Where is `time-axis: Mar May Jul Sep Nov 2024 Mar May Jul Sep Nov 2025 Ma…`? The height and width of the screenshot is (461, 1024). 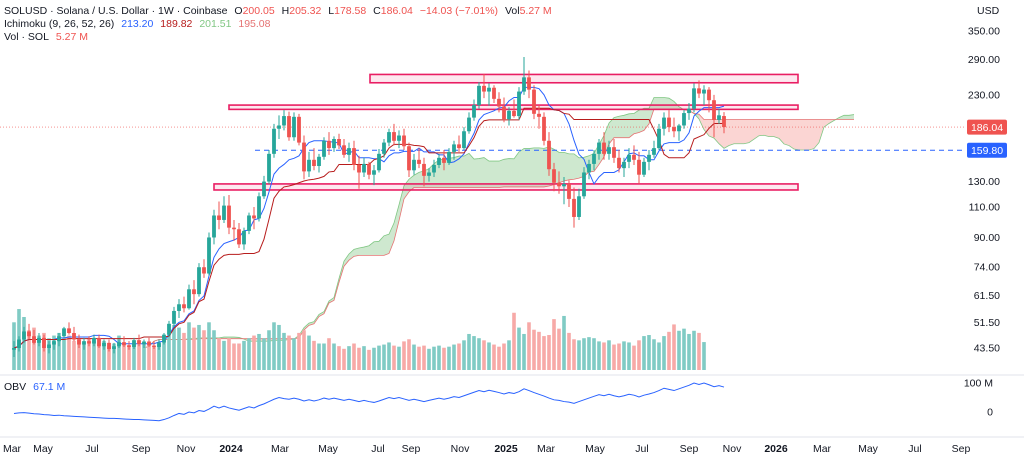 time-axis: Mar May Jul Sep Nov 2024 Mar May Jul Sep Nov 2025 Ma… is located at coordinates (487, 449).